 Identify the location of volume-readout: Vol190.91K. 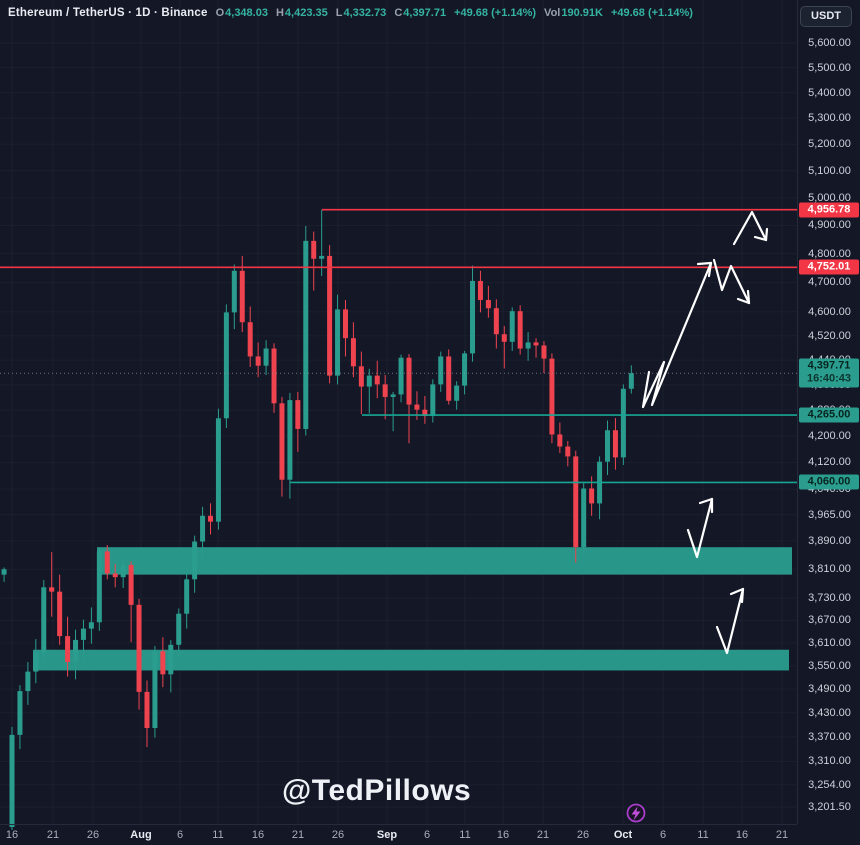
(573, 13).